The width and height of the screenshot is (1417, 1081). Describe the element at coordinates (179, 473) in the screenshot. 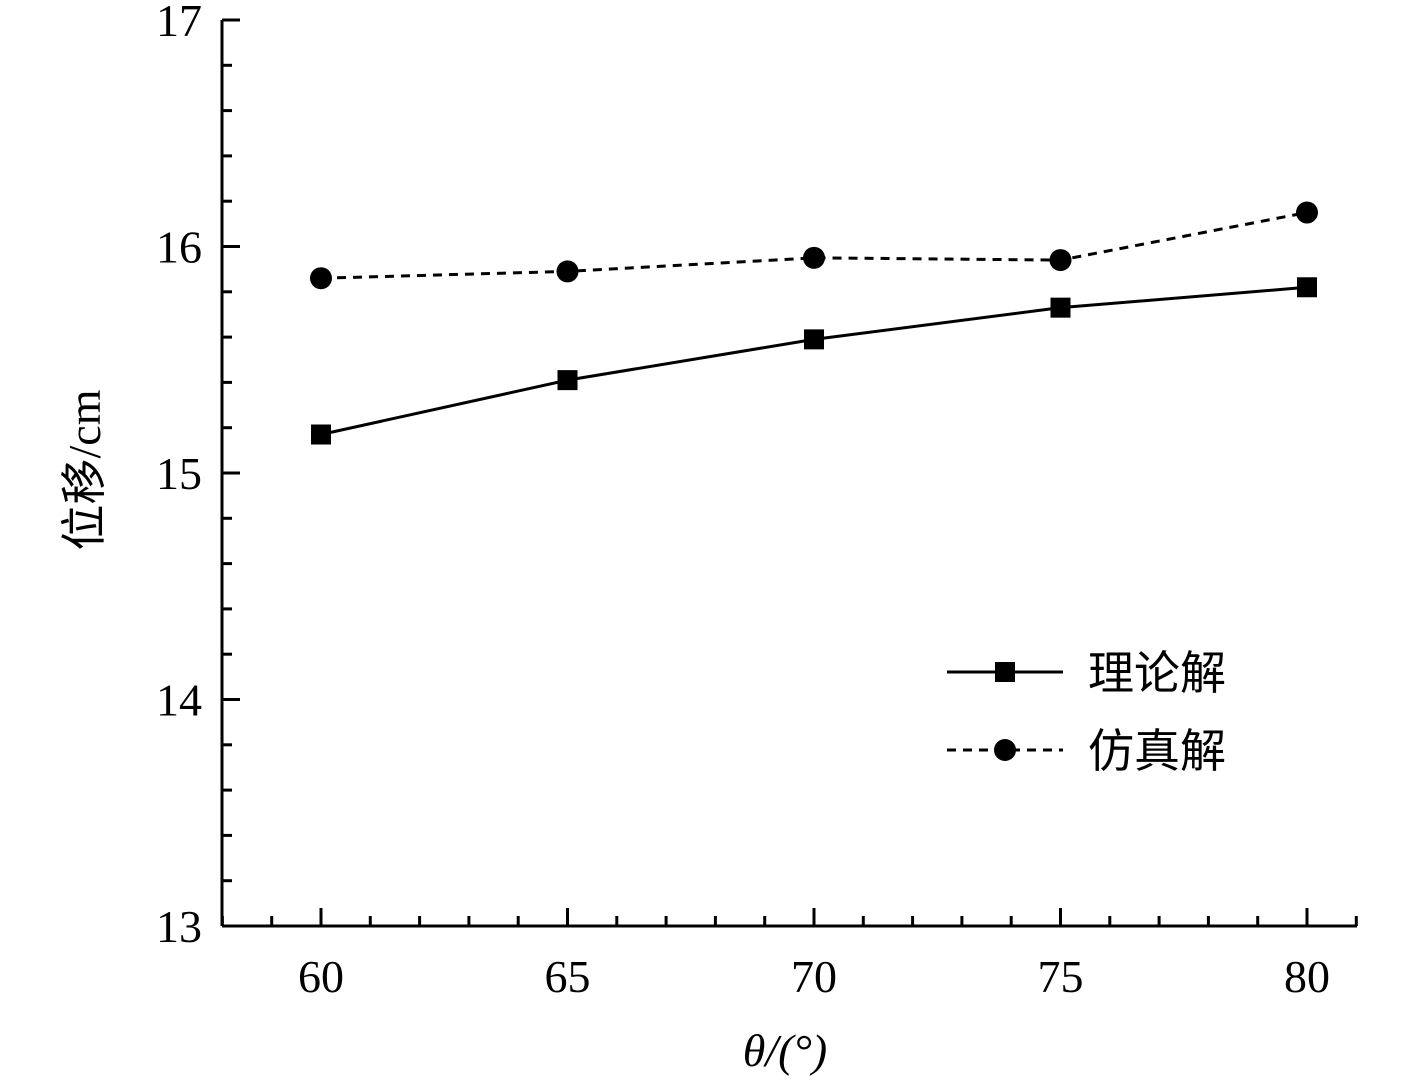

I see `y-tick-label: 15` at that location.